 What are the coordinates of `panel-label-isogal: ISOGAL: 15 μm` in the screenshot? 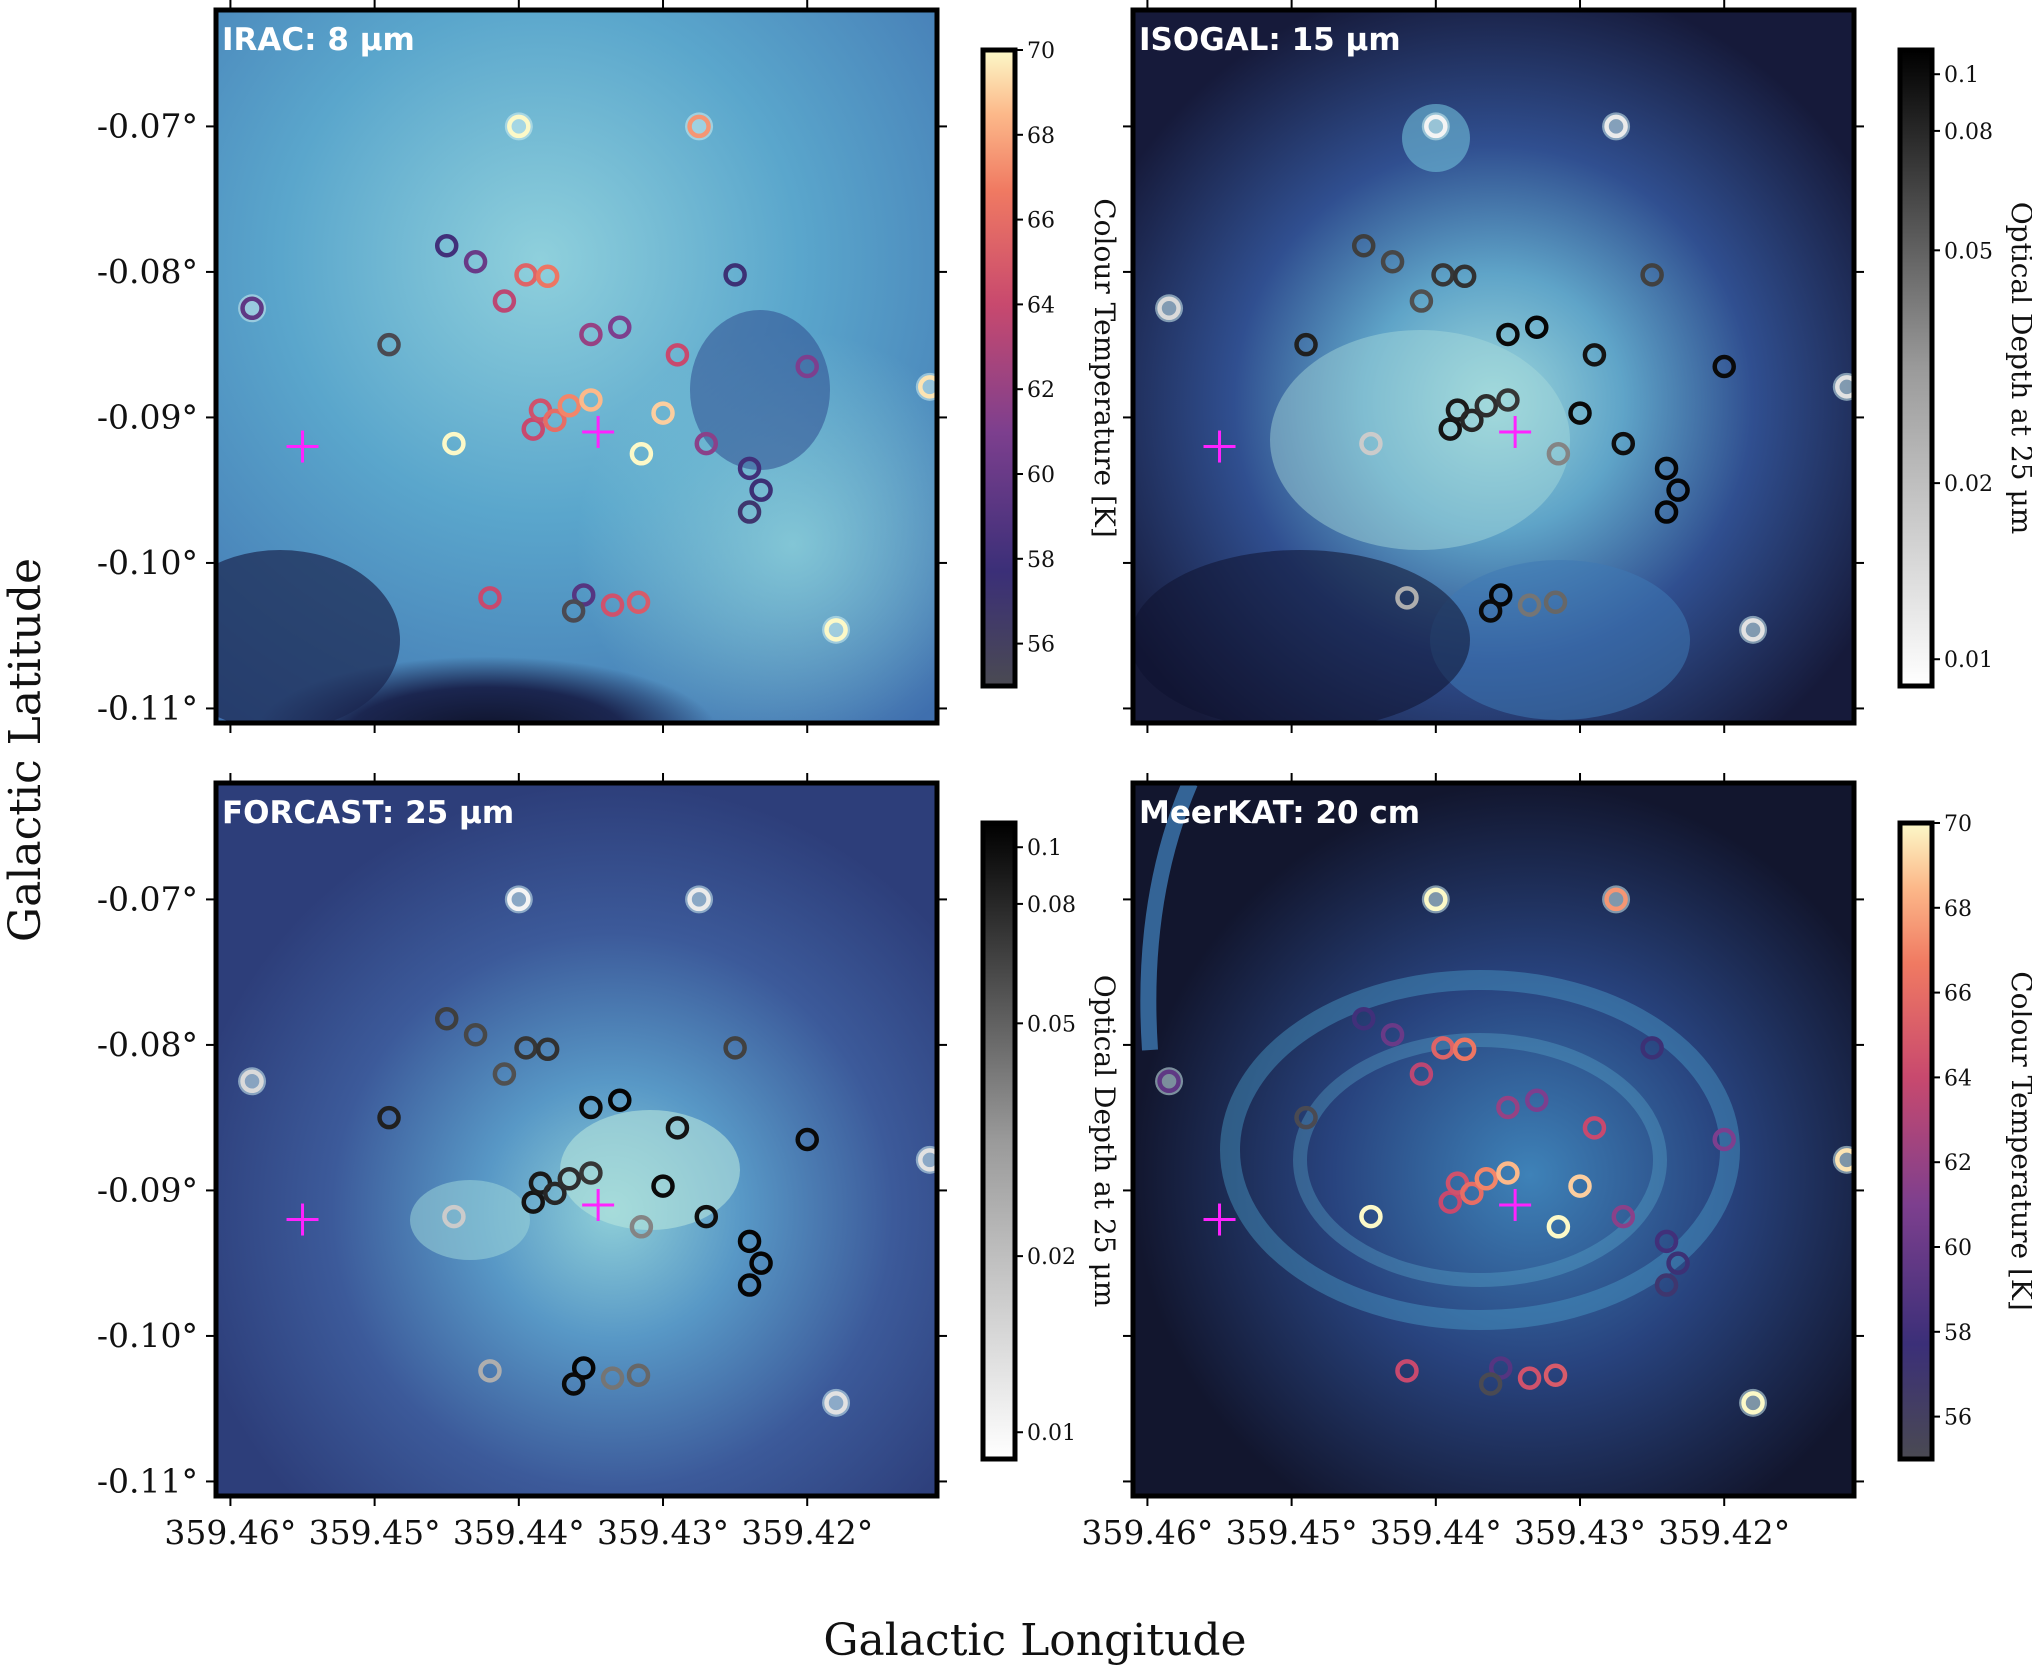 It's located at (1270, 40).